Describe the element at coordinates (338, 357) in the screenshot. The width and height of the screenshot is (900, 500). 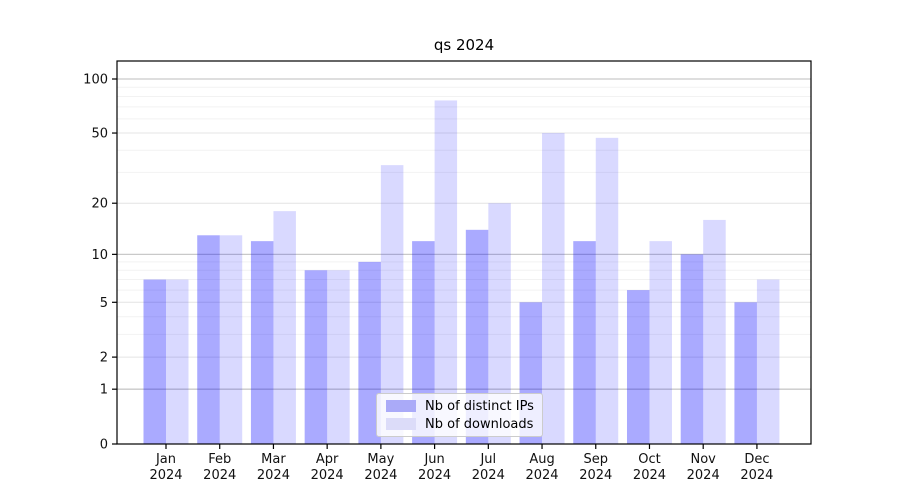
I see `bar-downloads-apr` at that location.